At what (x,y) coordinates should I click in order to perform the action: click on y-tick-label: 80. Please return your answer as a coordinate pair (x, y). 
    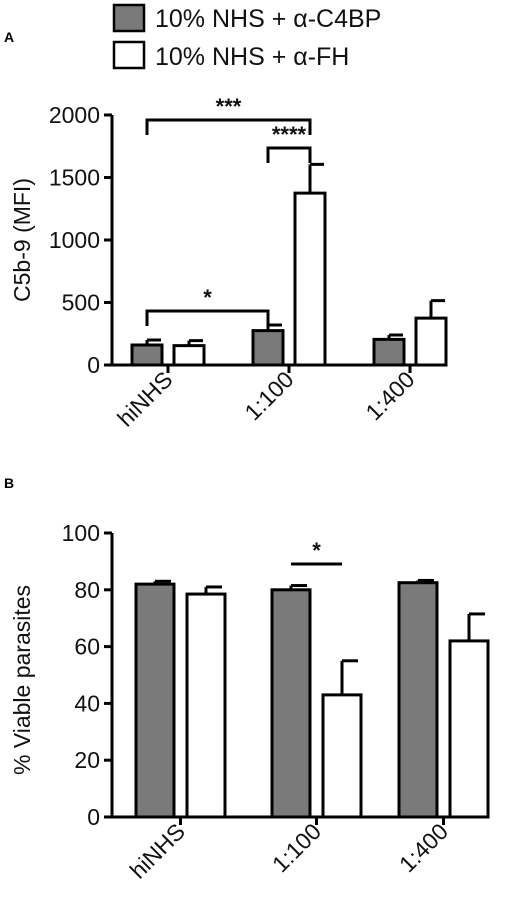
    Looking at the image, I should click on (87, 590).